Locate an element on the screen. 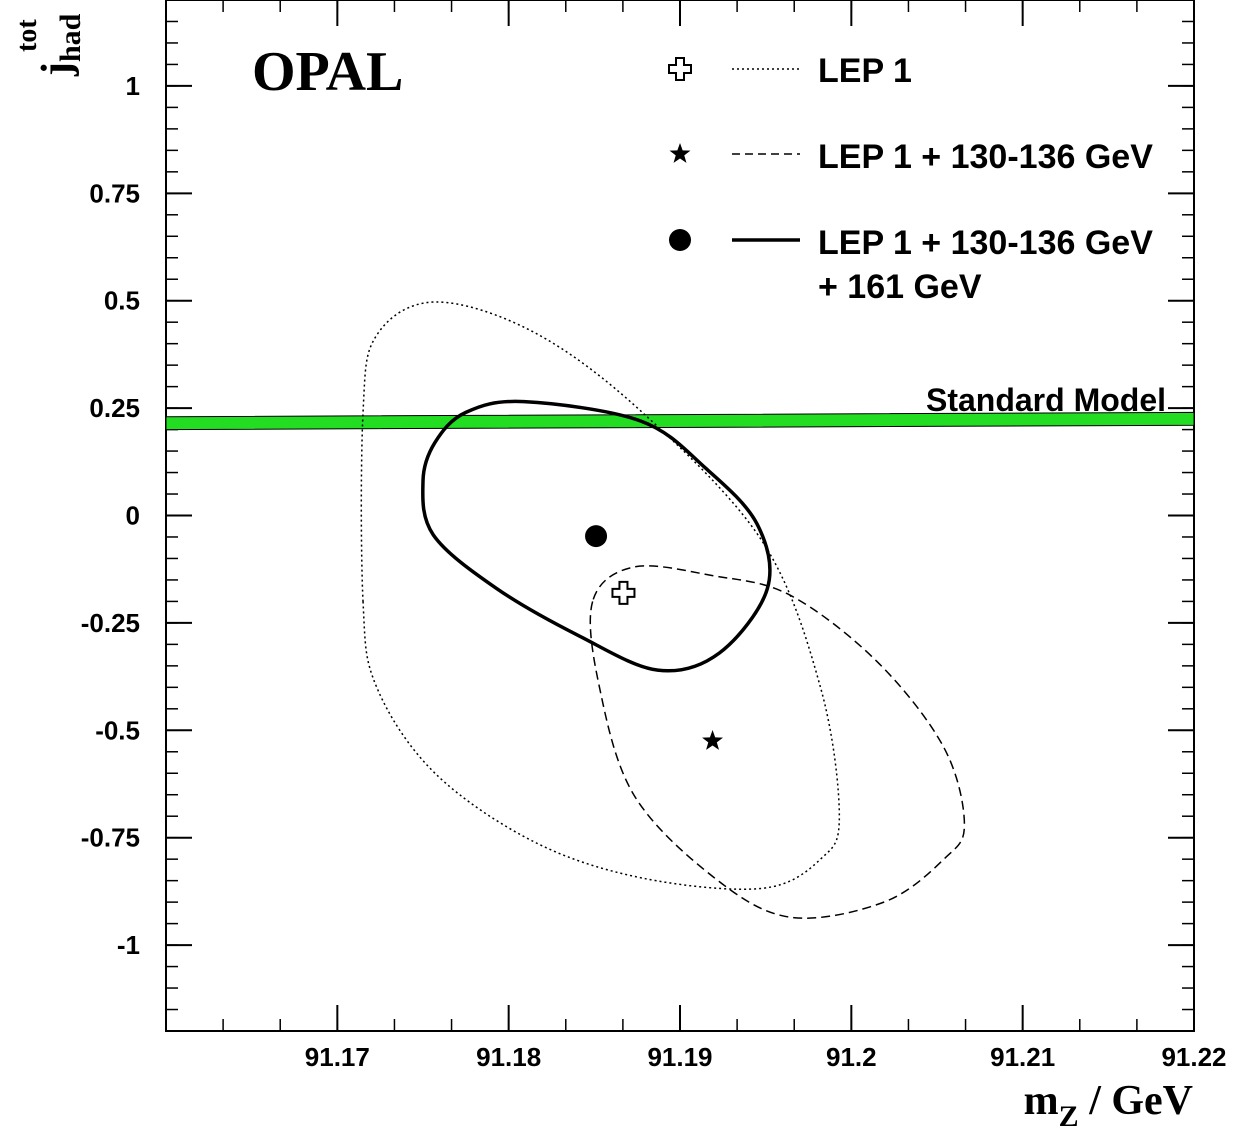  y-tick-label: -0.5 is located at coordinates (117, 730).